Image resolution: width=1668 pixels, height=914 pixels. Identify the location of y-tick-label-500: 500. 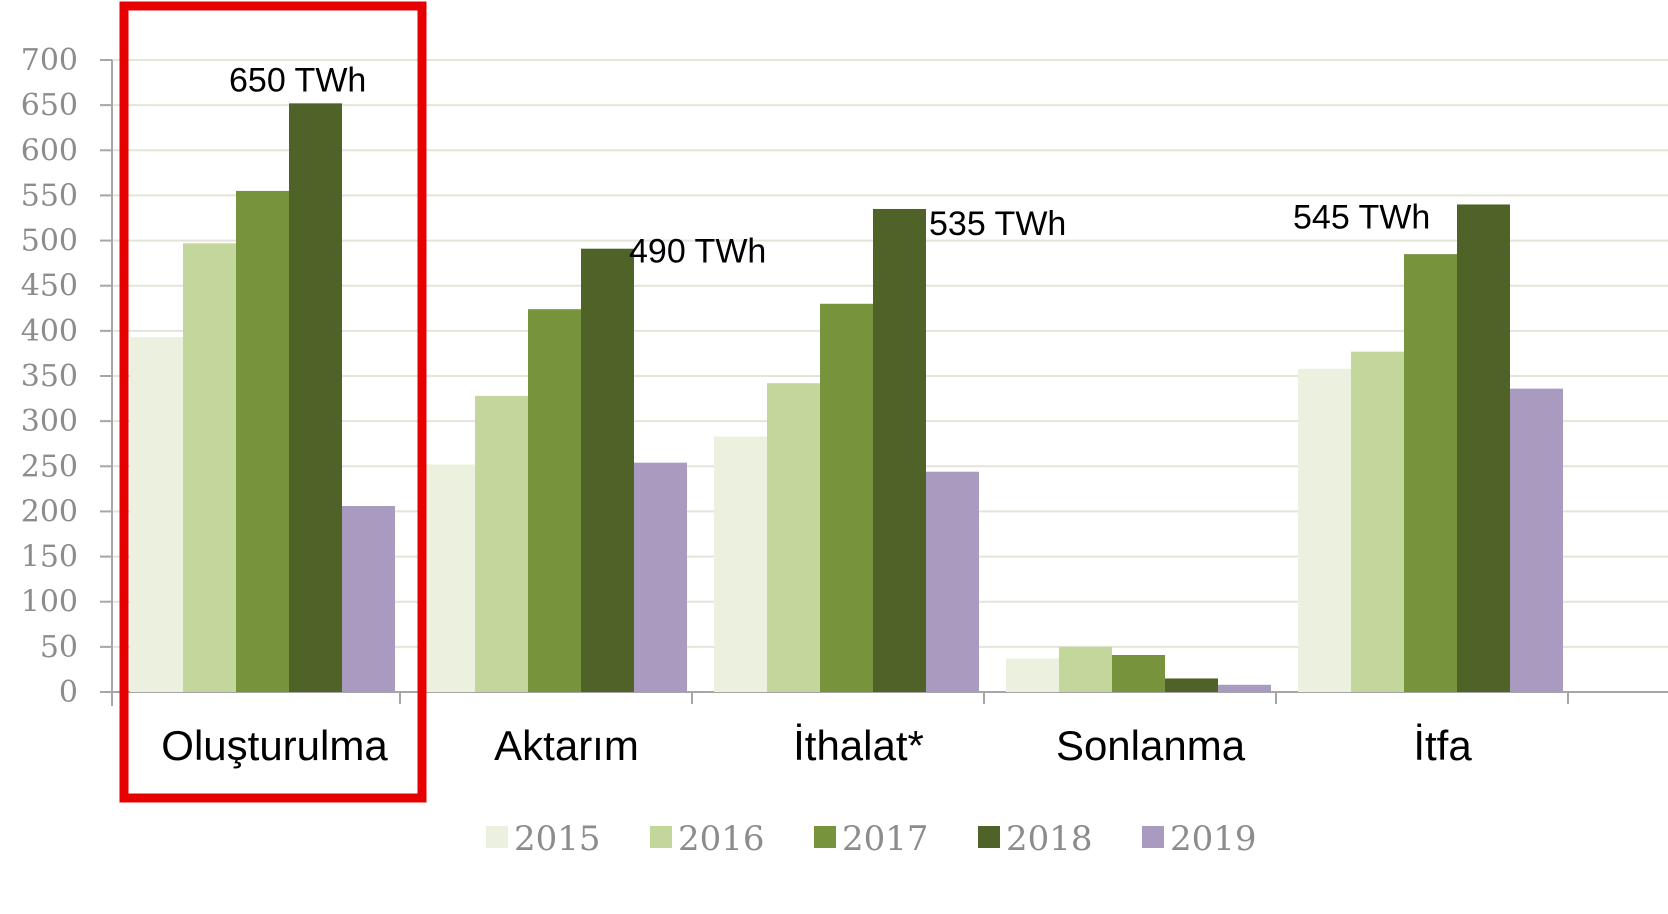
(49, 241).